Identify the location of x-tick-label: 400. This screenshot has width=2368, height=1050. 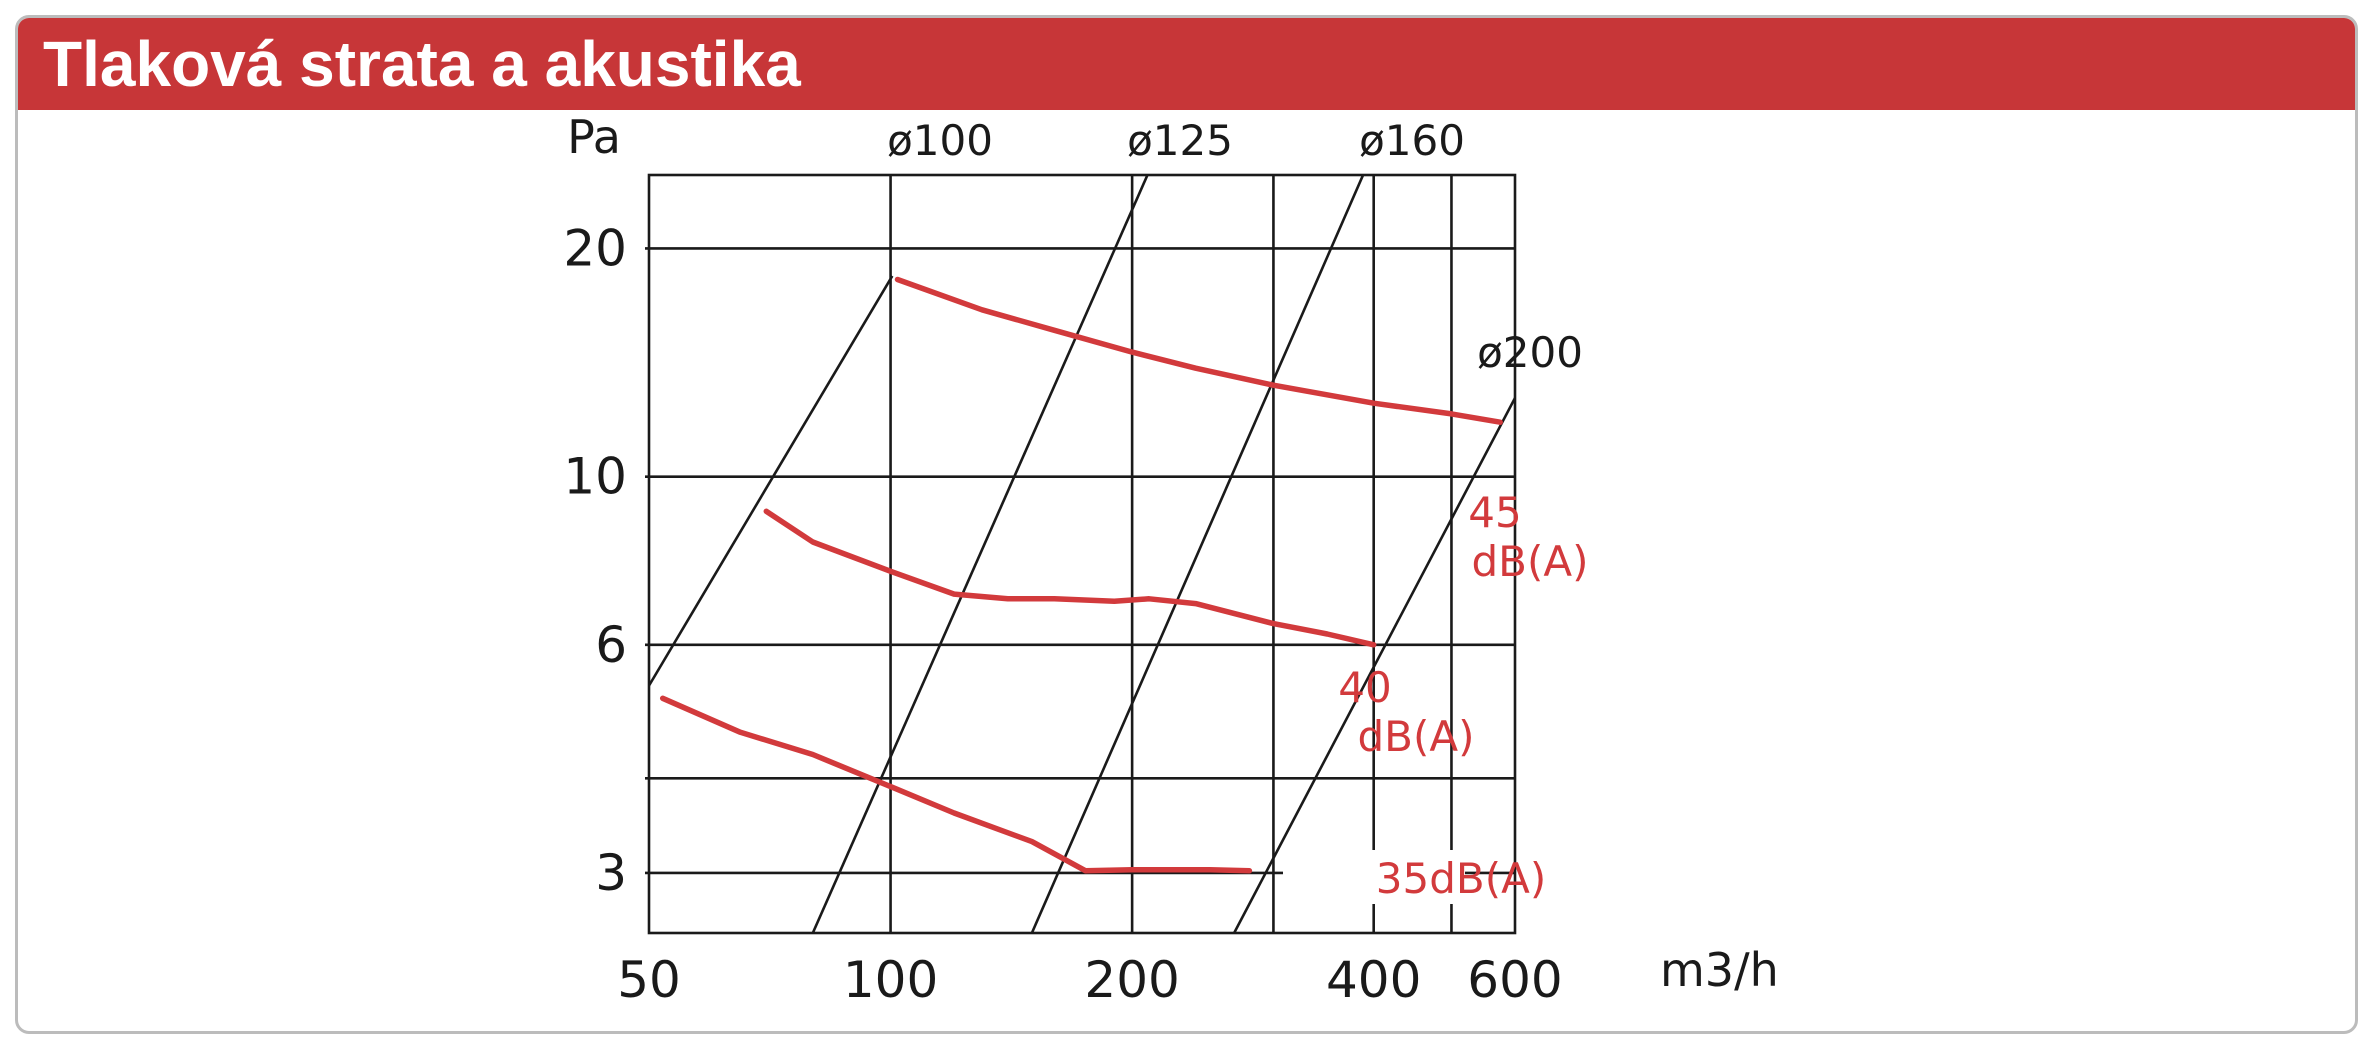
(1373, 980).